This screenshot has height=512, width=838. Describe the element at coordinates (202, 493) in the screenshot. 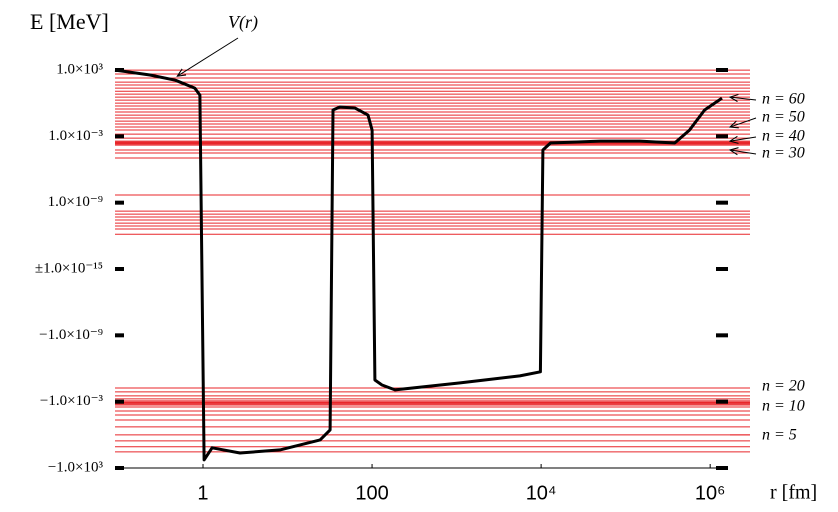

I see `x-tick-label: 1` at that location.